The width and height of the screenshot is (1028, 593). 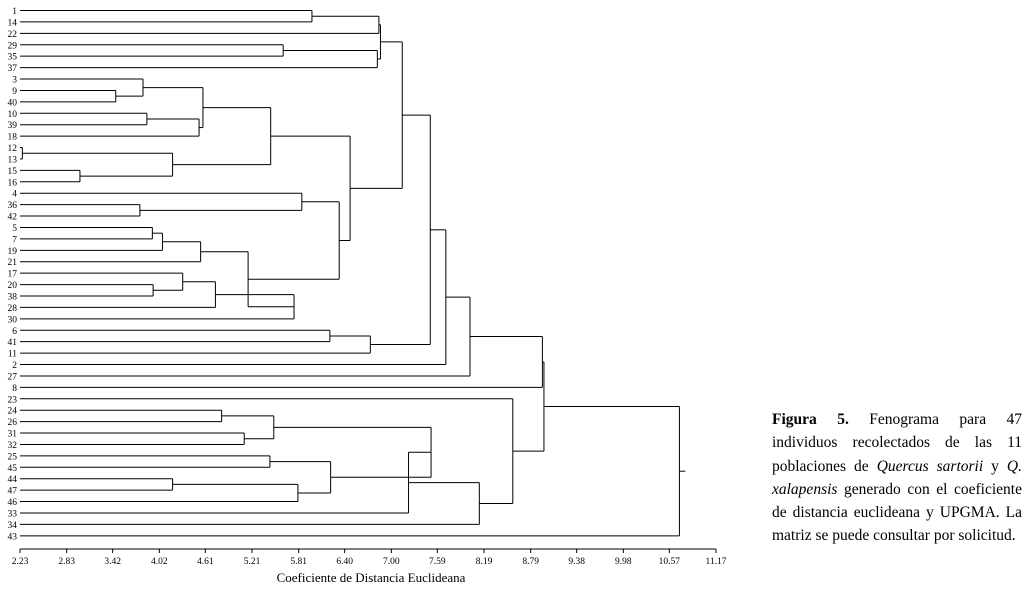 What do you see at coordinates (13, 183) in the screenshot?
I see `leaf-label: 16` at bounding box center [13, 183].